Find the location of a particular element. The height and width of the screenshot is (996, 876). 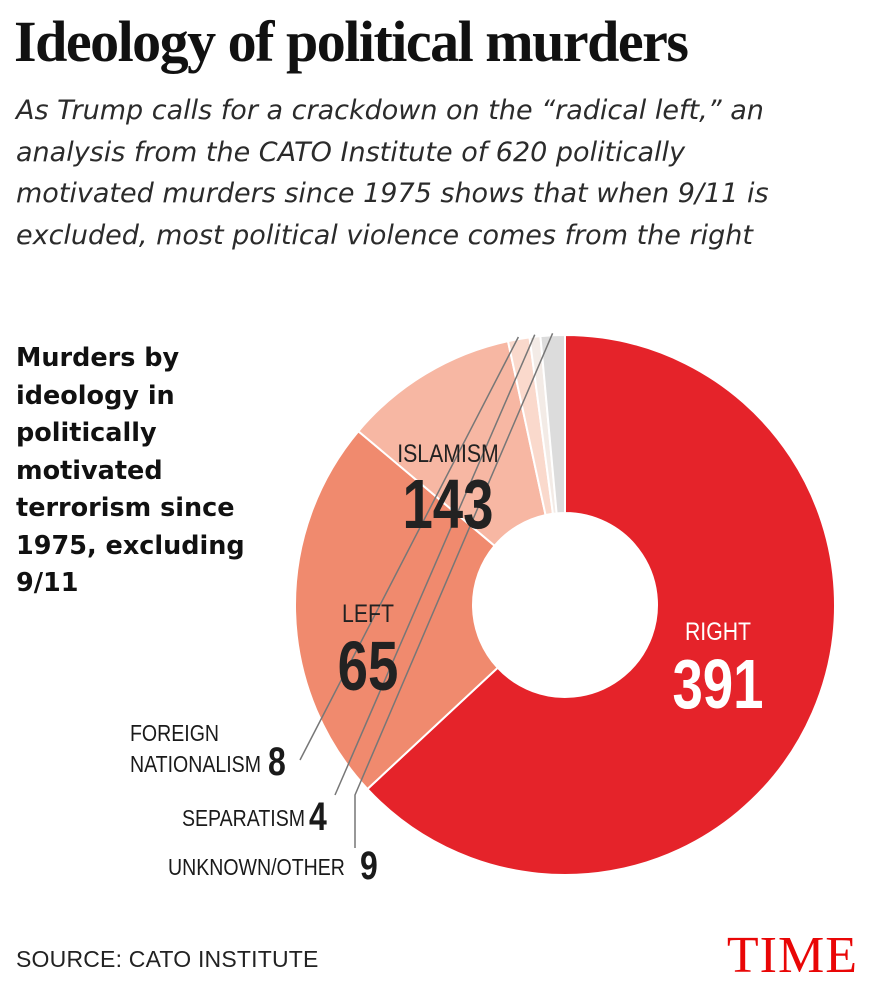

source-note: SOURCE: CATO INSTITUTE is located at coordinates (167, 959).